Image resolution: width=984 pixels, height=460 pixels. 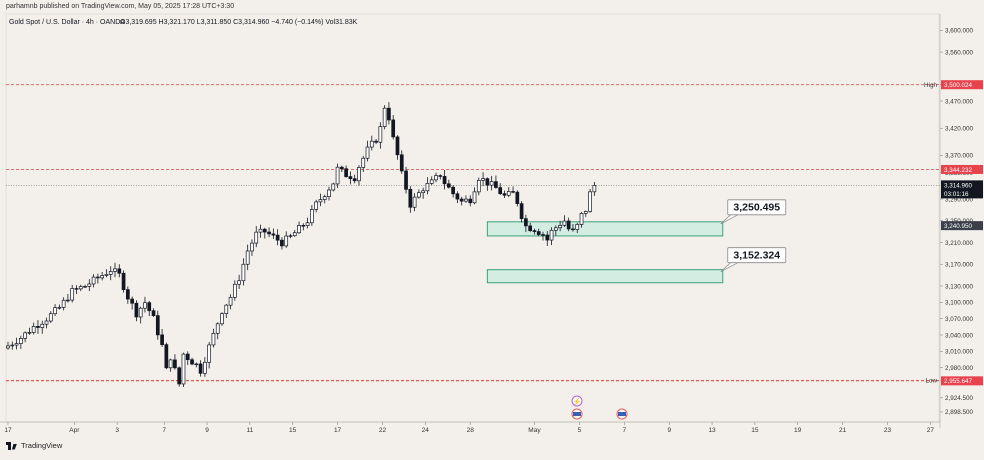 I want to click on x-tick-label: 22, so click(x=383, y=430).